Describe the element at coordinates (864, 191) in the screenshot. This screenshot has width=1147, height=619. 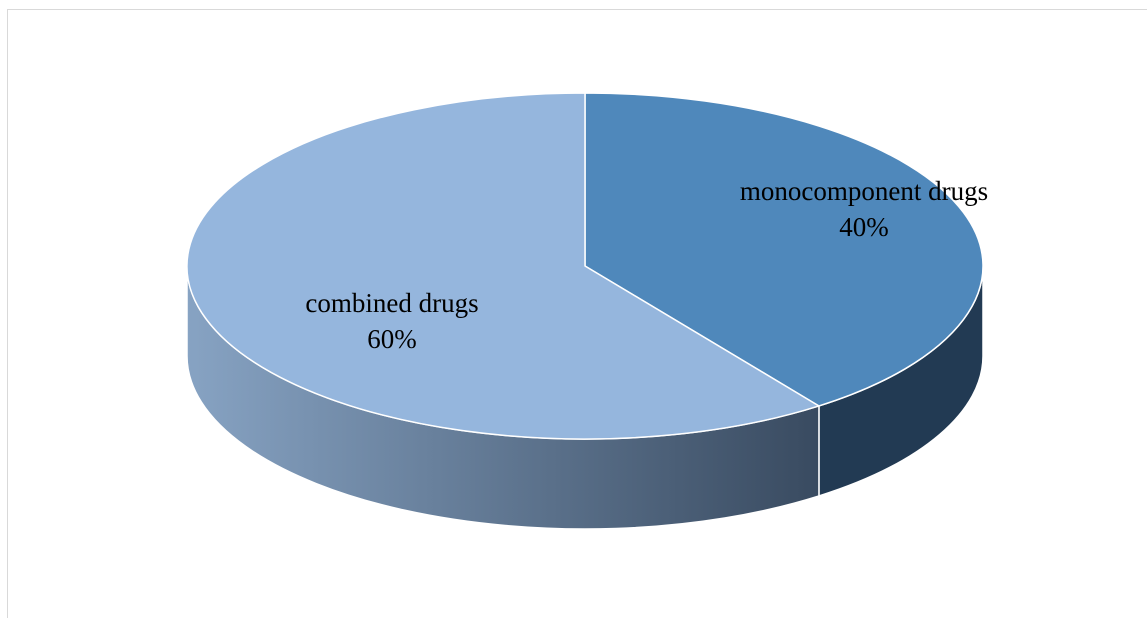
I see `slice-label-monocomponent-name: monocomponent drugs` at that location.